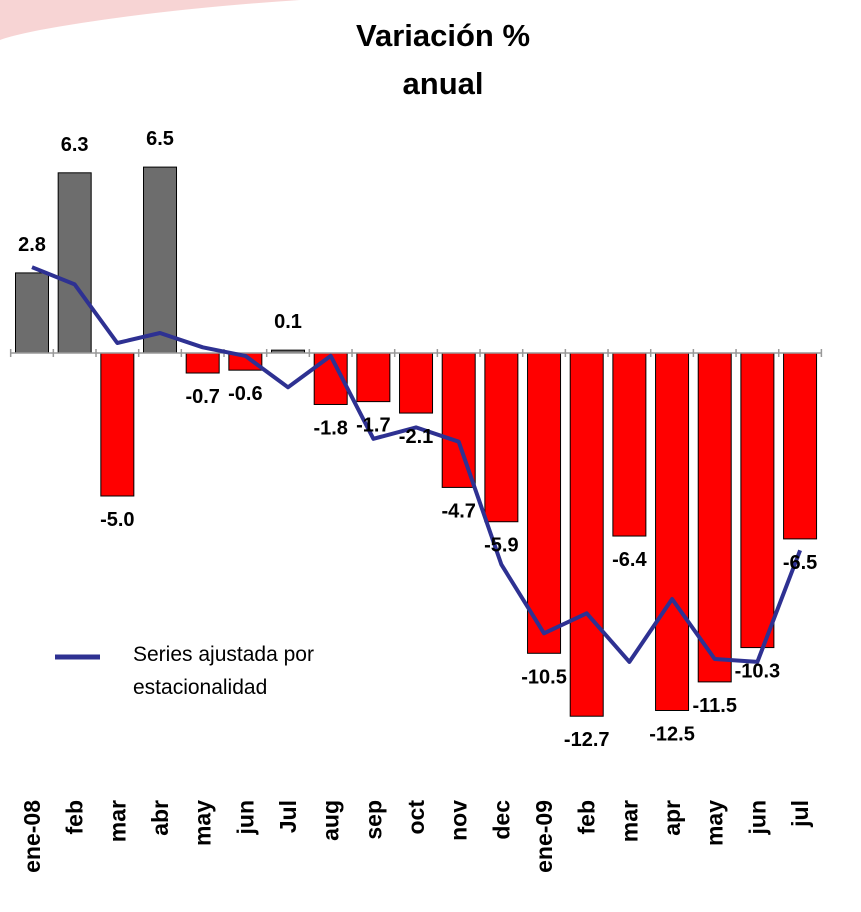 This screenshot has width=861, height=912. Describe the element at coordinates (443, 59) in the screenshot. I see `chart-title: Variación % anual` at that location.